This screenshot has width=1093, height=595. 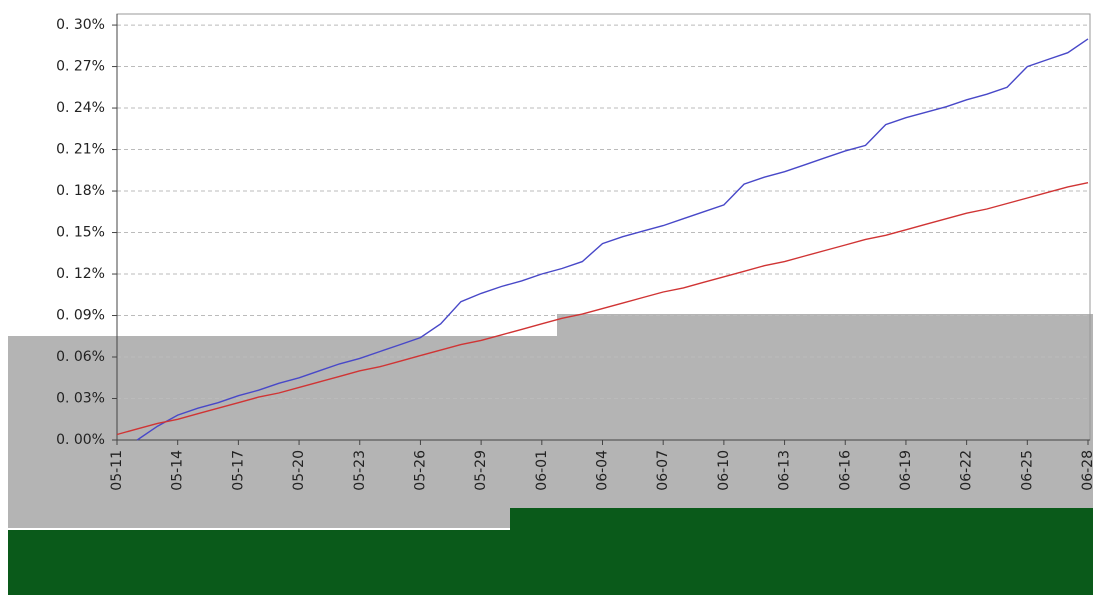 I want to click on y-tick-label: 0. 03%, so click(x=80, y=399).